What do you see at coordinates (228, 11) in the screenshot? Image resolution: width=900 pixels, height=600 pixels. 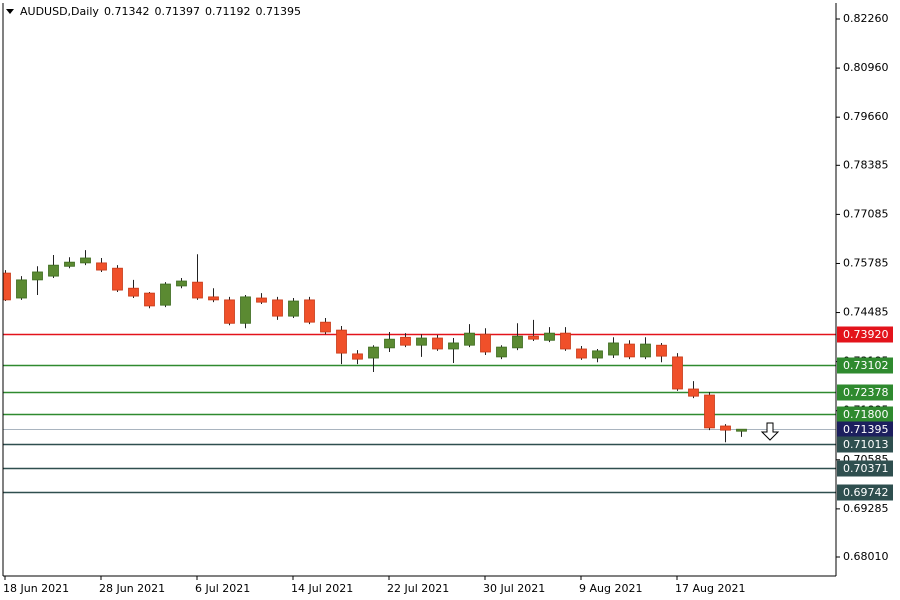 I see `header-value: 0.71192` at bounding box center [228, 11].